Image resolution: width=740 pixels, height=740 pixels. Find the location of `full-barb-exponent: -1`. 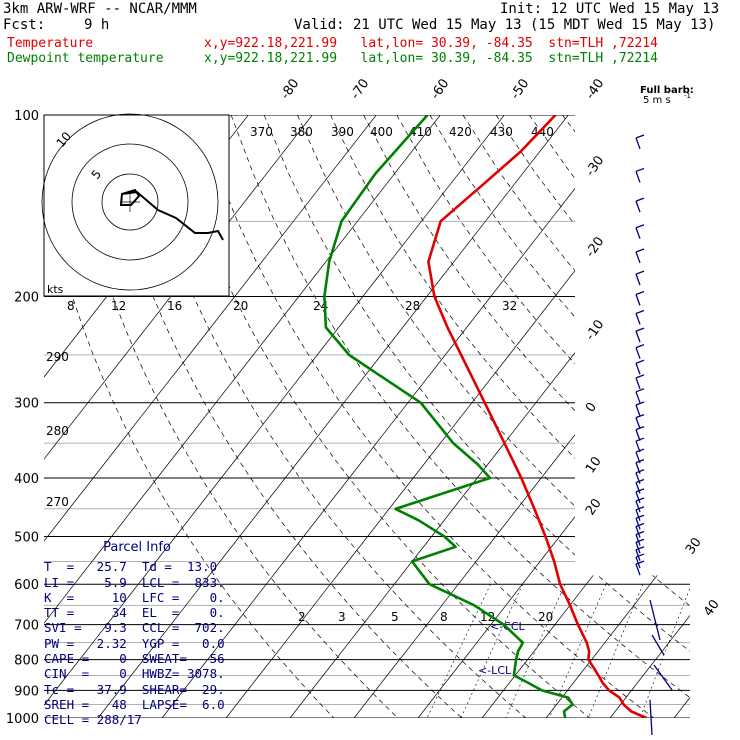

full-barb-exponent: -1 is located at coordinates (687, 96).